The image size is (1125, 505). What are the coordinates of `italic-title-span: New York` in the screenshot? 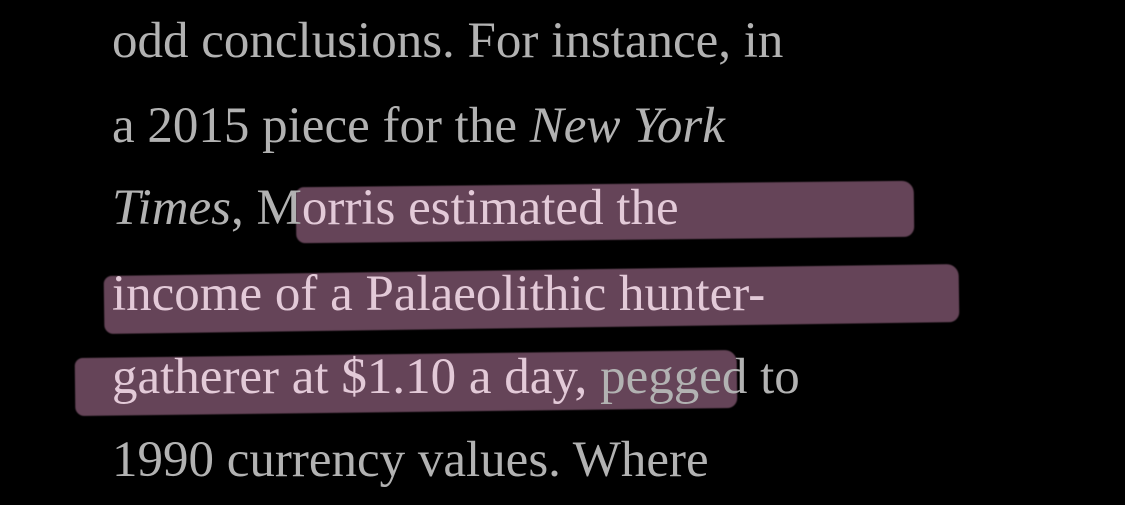 It's located at (627, 126).